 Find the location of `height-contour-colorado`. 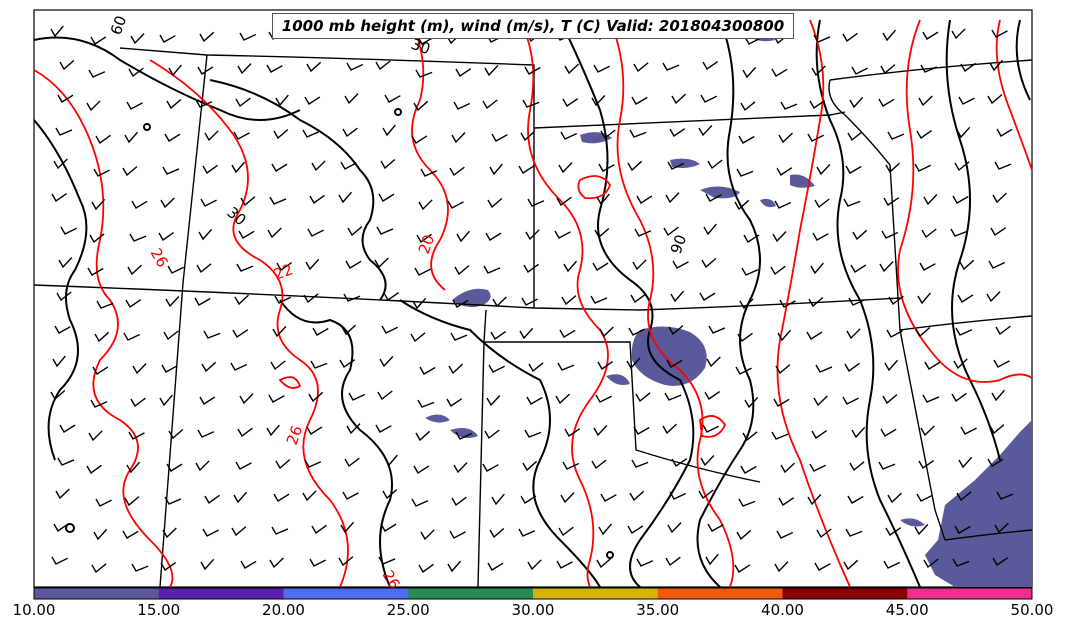

height-contour-colorado is located at coordinates (298, 190).